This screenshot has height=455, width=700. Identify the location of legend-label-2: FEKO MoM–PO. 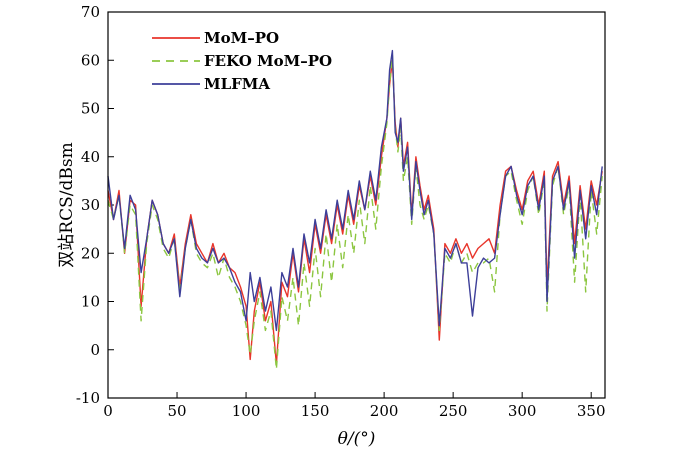
(268, 61).